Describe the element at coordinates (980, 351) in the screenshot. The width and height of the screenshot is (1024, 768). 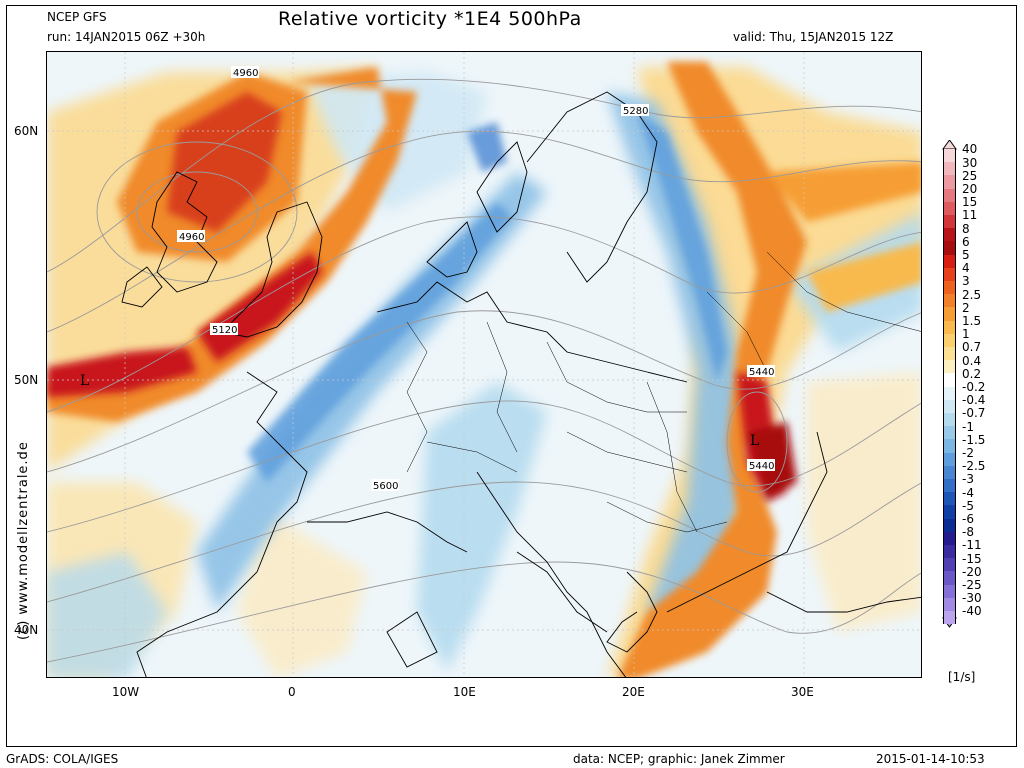
I see `legend-row: 0.7` at that location.